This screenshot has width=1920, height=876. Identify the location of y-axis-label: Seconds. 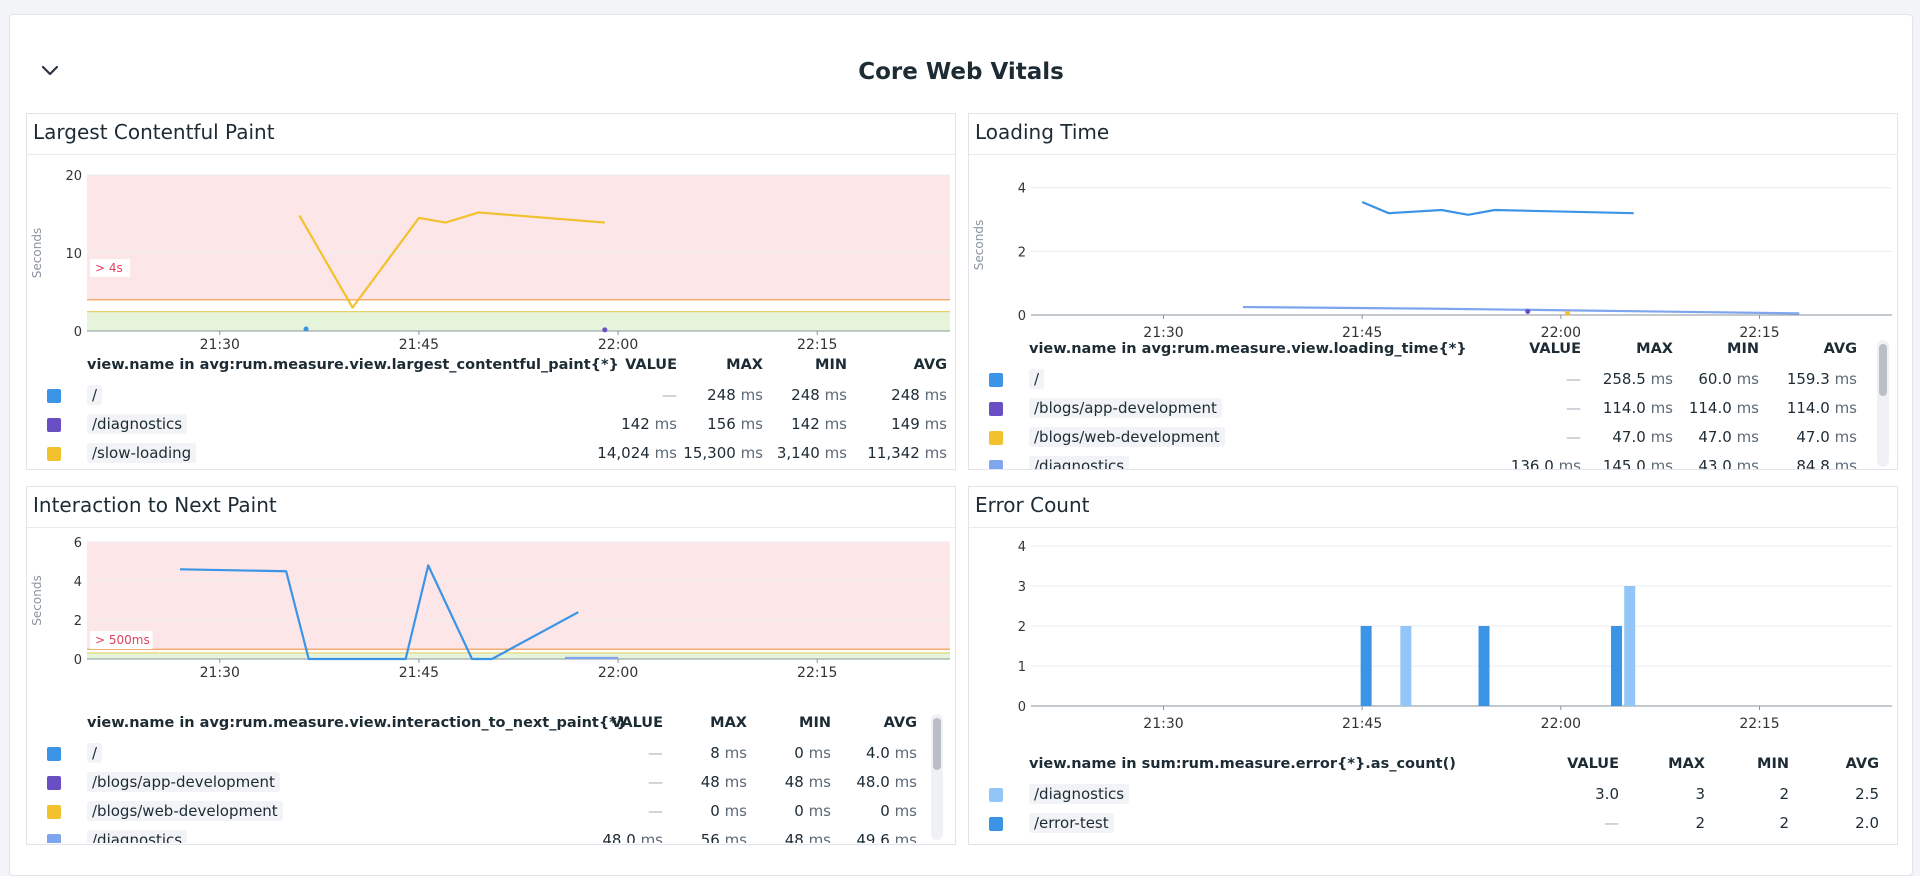
(979, 245).